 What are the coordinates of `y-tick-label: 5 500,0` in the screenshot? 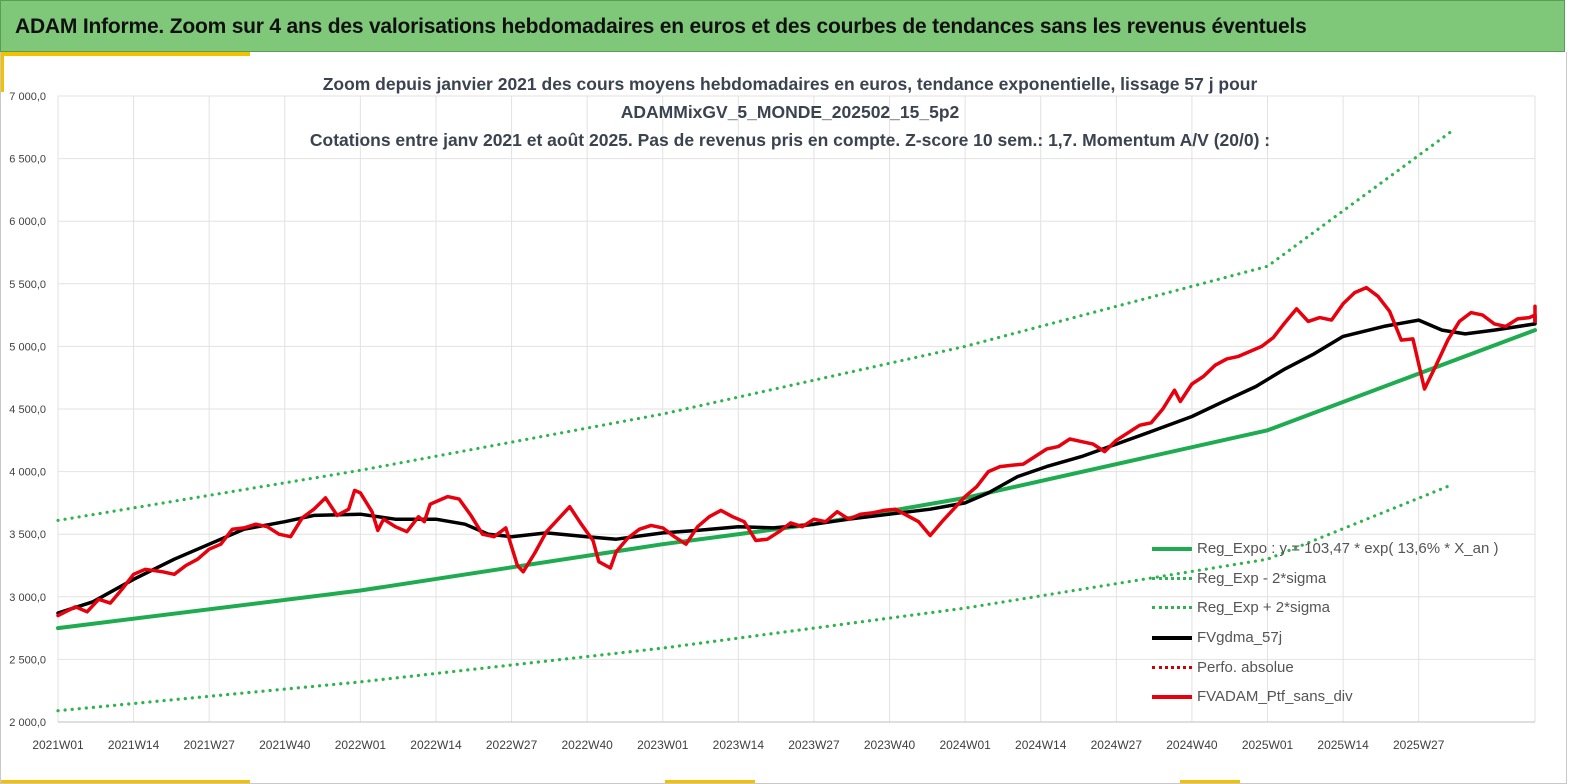 It's located at (27, 285).